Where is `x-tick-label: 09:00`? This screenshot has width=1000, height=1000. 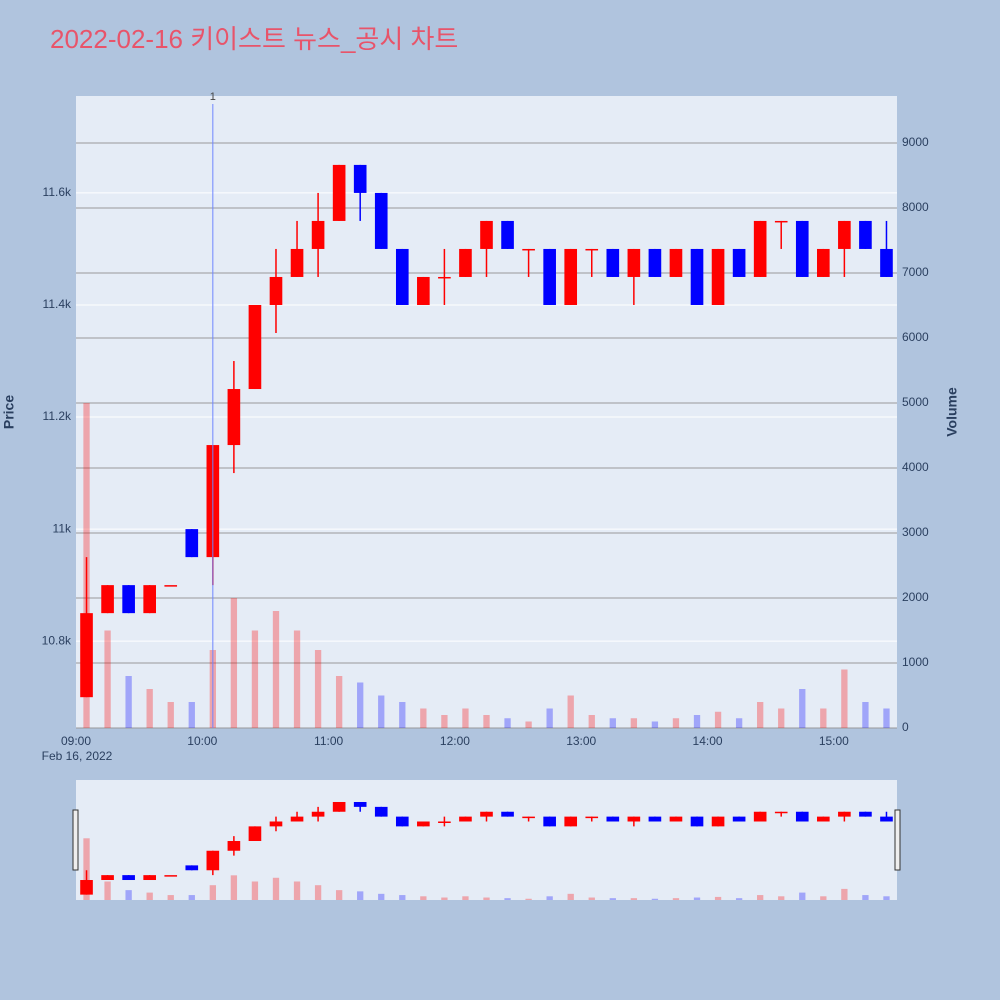 x-tick-label: 09:00 is located at coordinates (76, 741).